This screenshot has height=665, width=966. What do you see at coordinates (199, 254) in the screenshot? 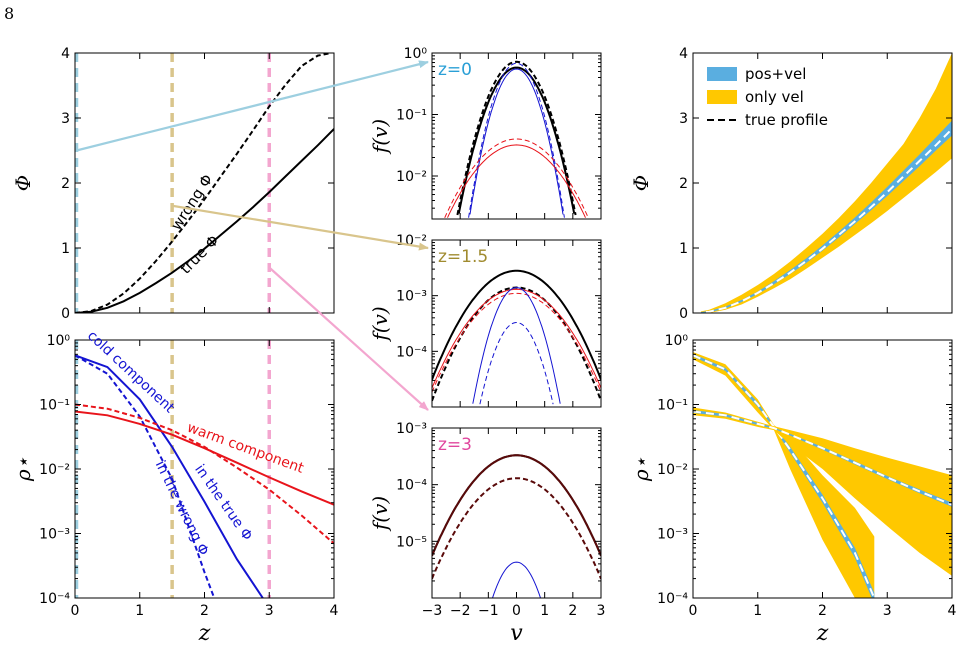
I see `curve-annotation: true Φ` at bounding box center [199, 254].